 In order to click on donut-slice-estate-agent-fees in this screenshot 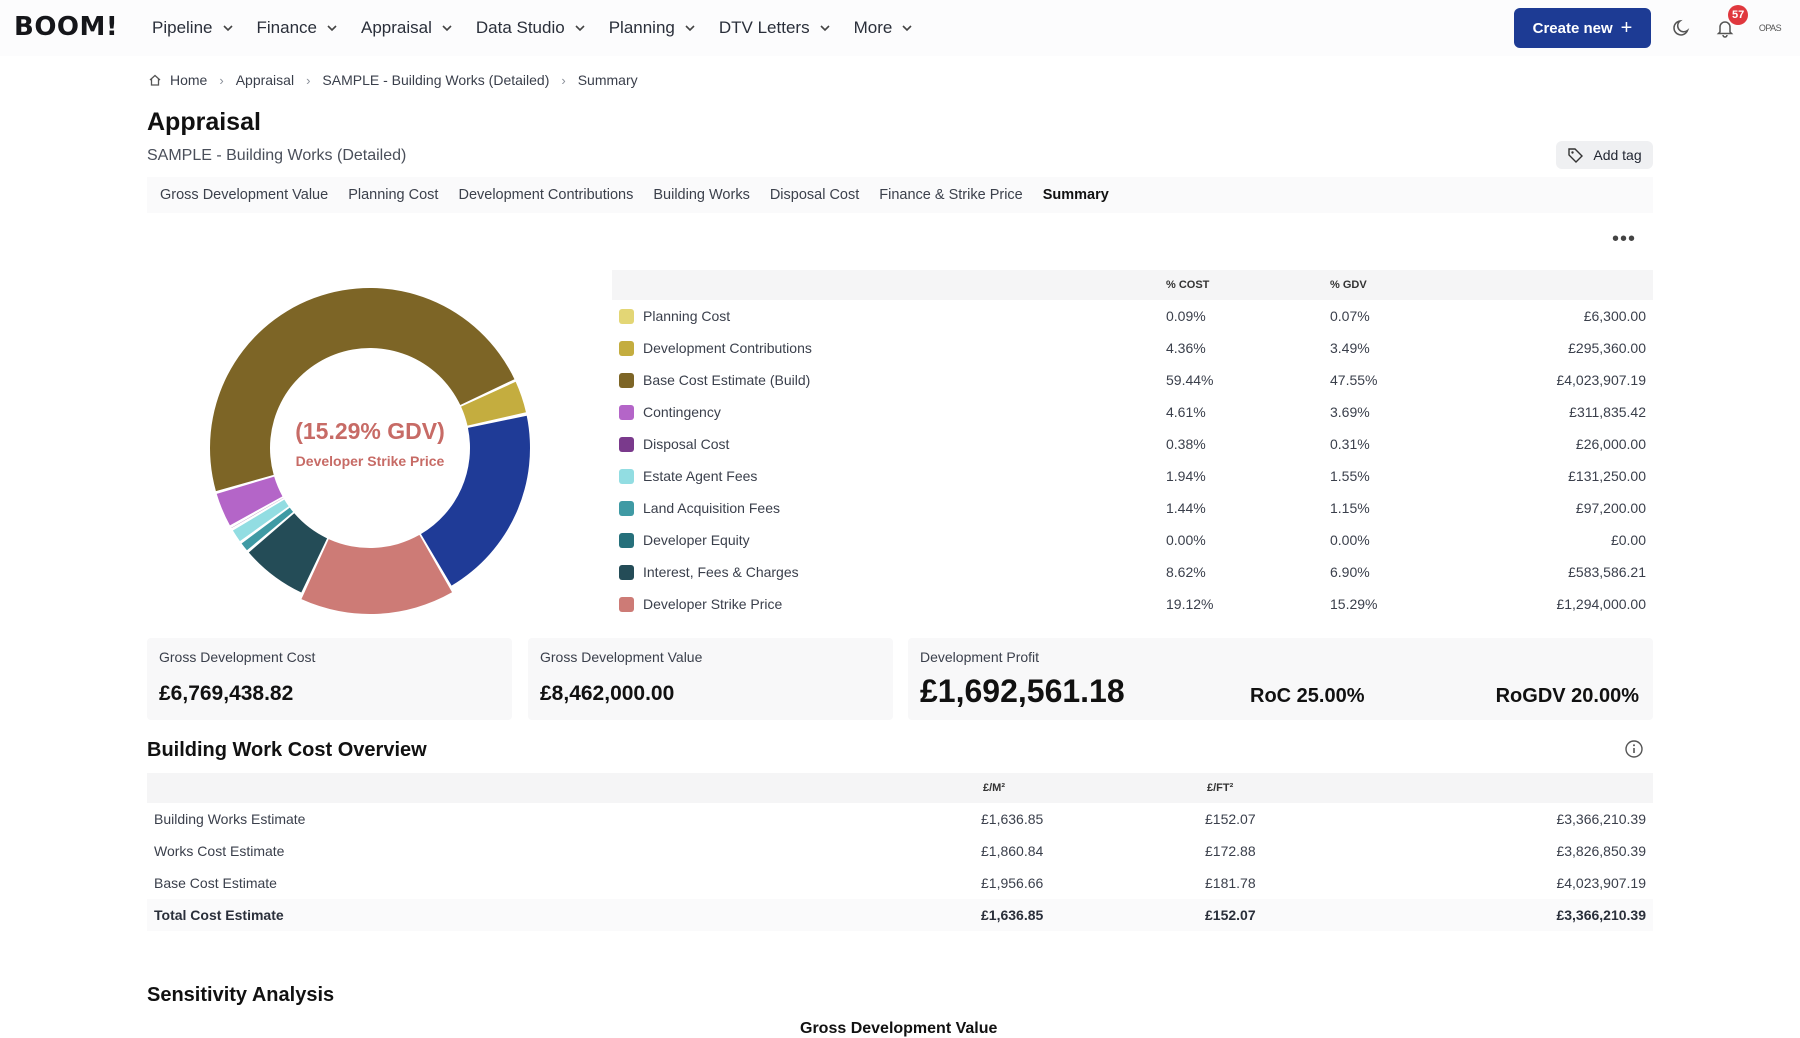, I will do `click(260, 520)`.